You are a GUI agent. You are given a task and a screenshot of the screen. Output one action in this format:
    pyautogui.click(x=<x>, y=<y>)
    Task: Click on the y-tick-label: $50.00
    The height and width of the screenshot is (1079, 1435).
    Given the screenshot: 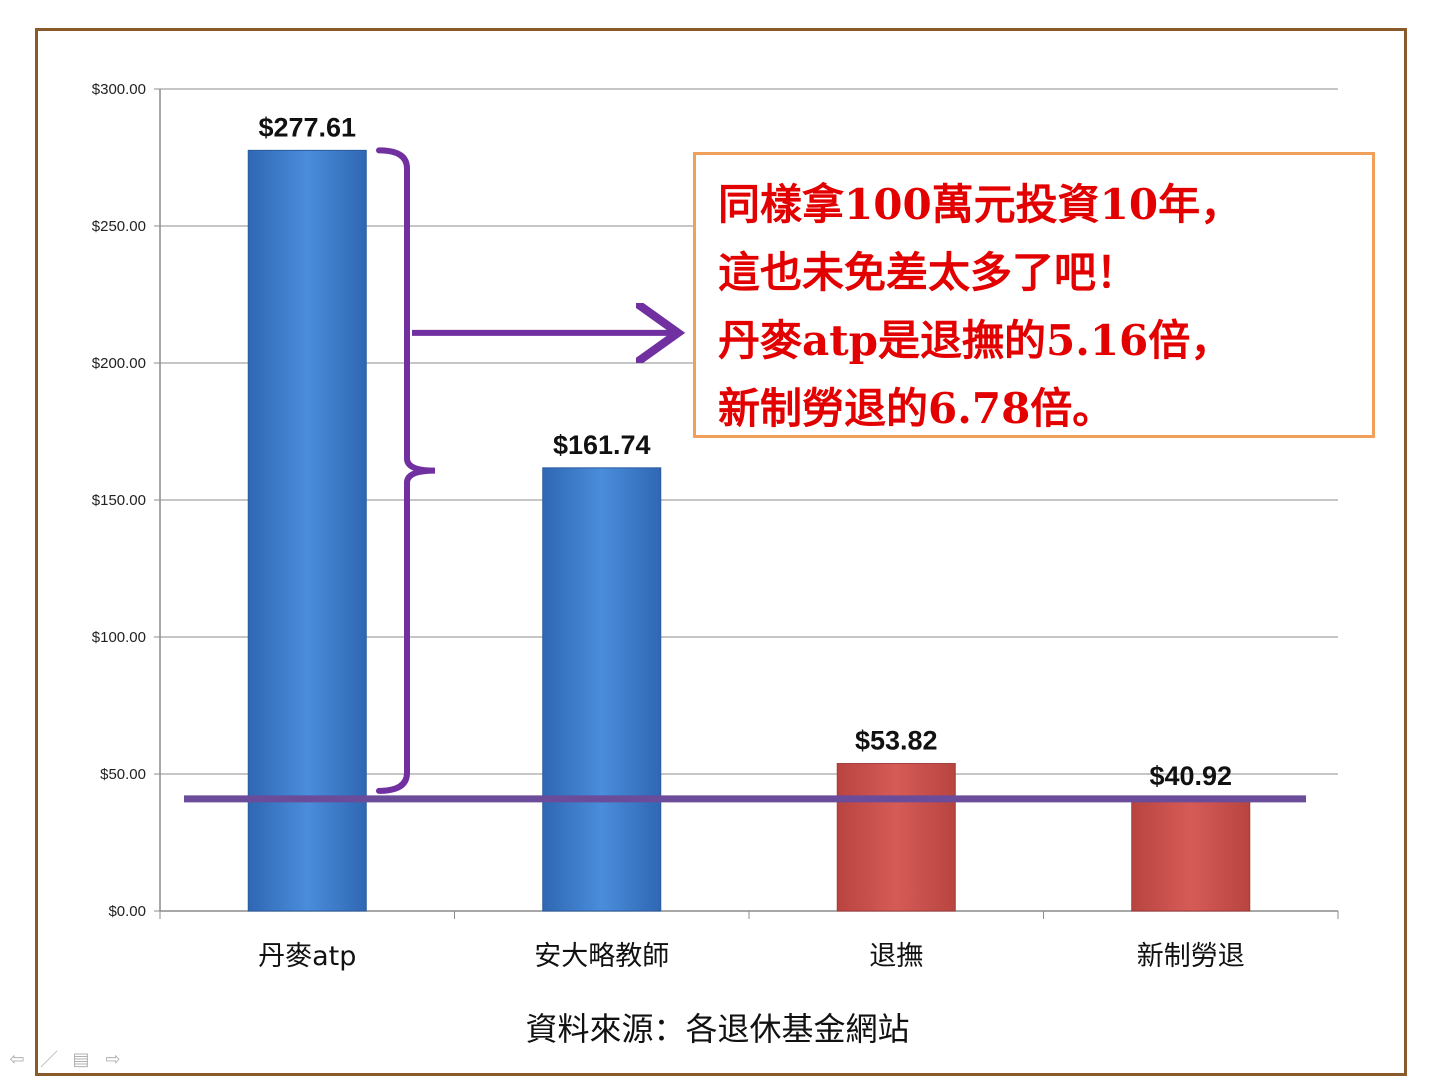 What is the action you would take?
    pyautogui.click(x=123, y=774)
    